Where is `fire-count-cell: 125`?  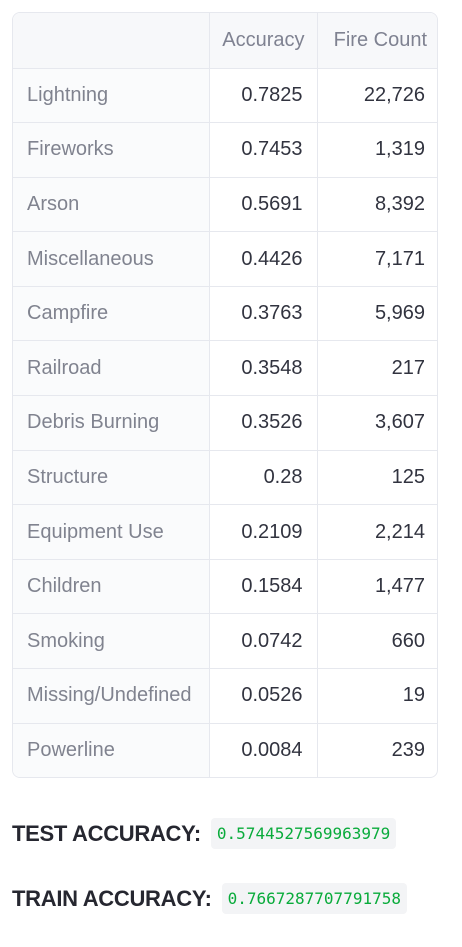
fire-count-cell: 125 is located at coordinates (377, 478).